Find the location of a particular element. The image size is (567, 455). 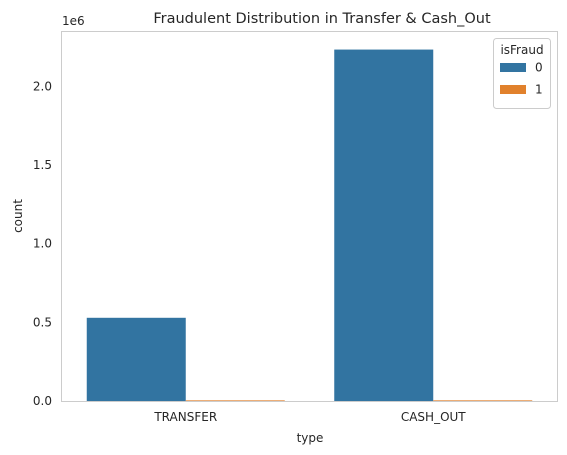

y-scale-label: 1e6 is located at coordinates (73, 21).